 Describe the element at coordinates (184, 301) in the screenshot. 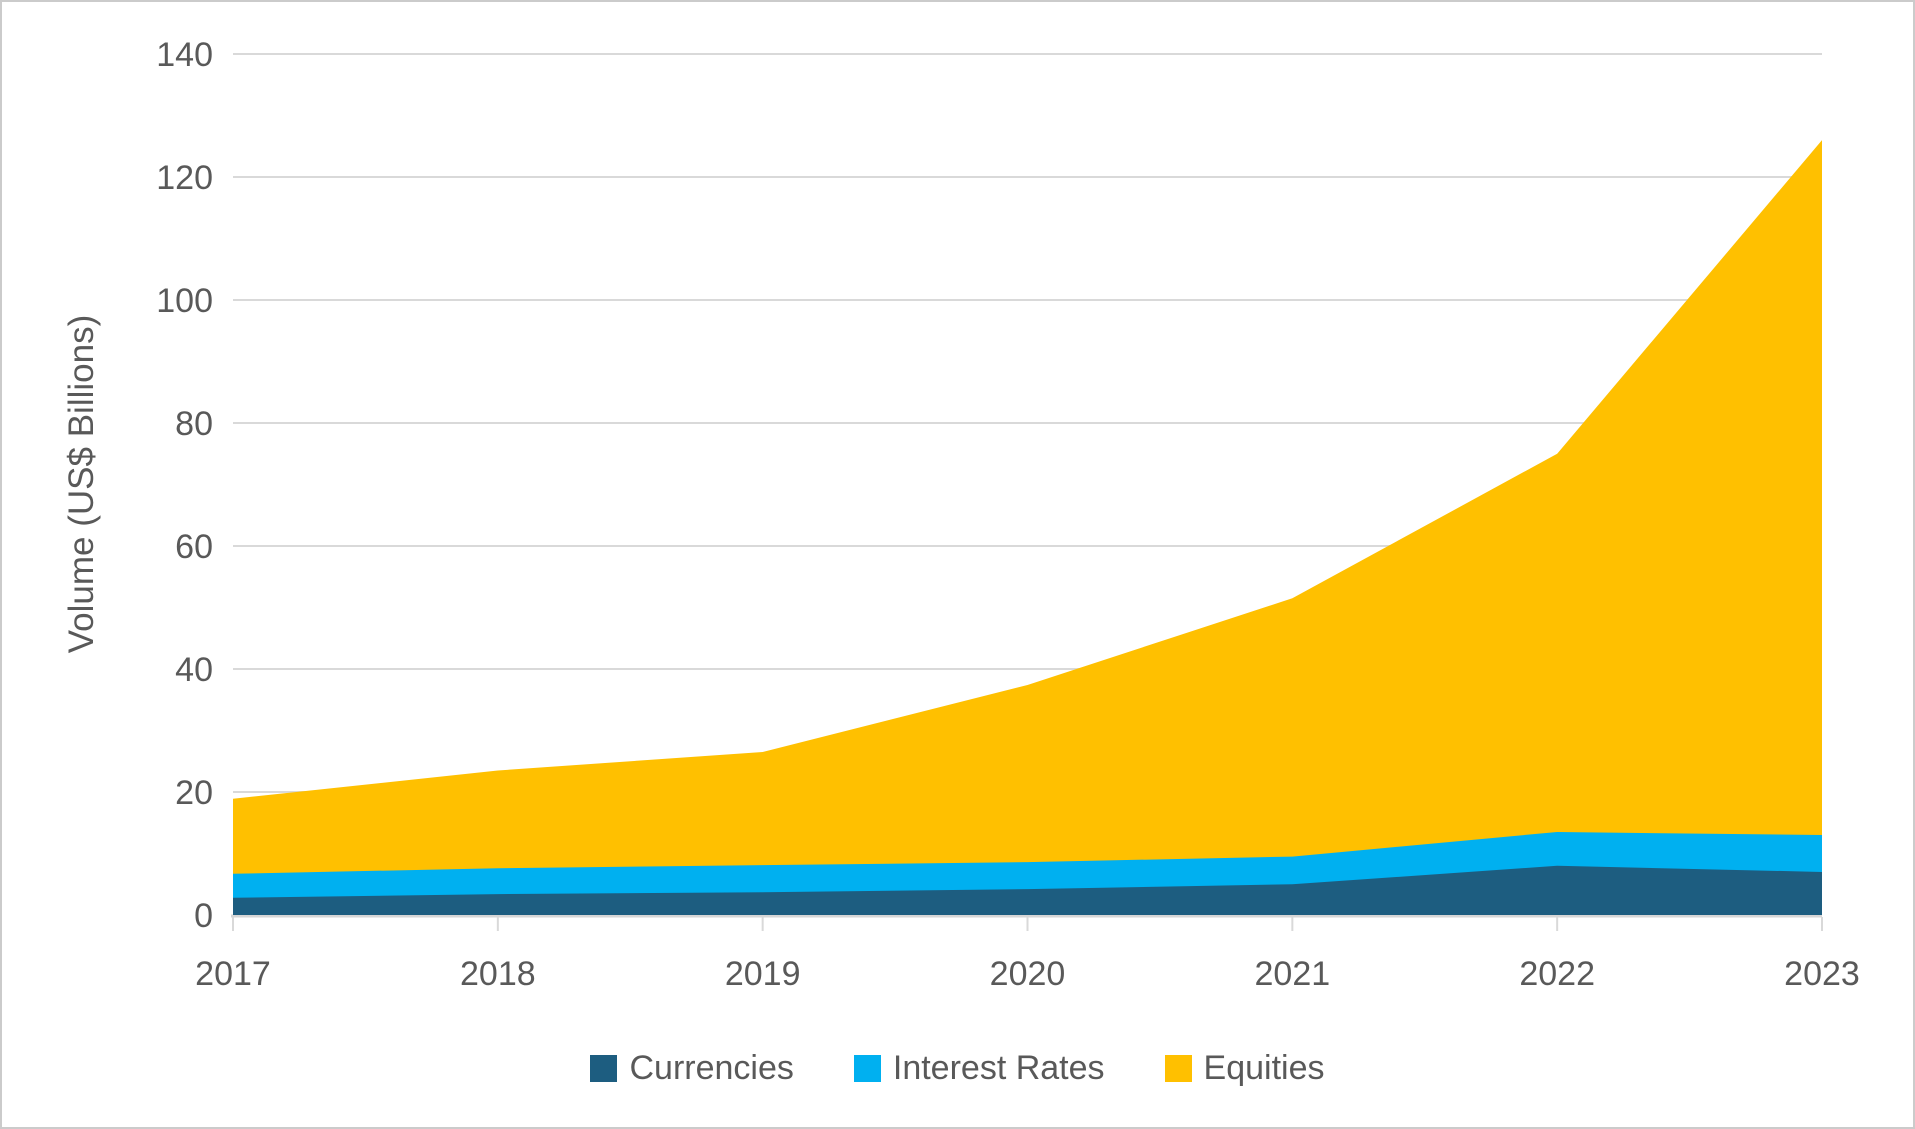

I see `y-tick-label: 100` at that location.